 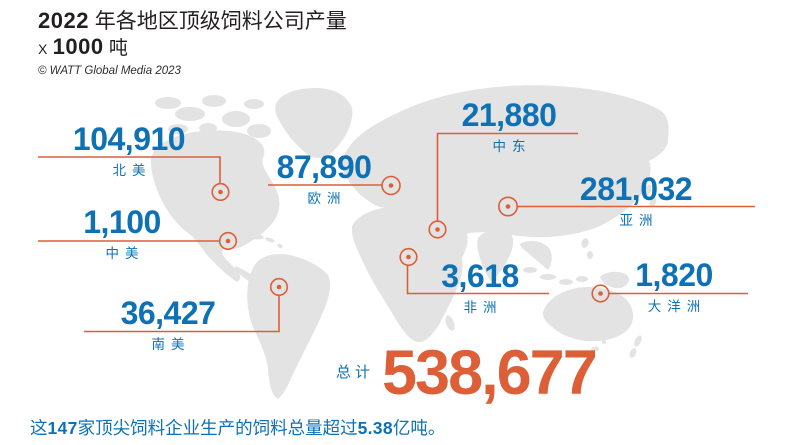 What do you see at coordinates (327, 198) in the screenshot?
I see `region-label: 欧洲` at bounding box center [327, 198].